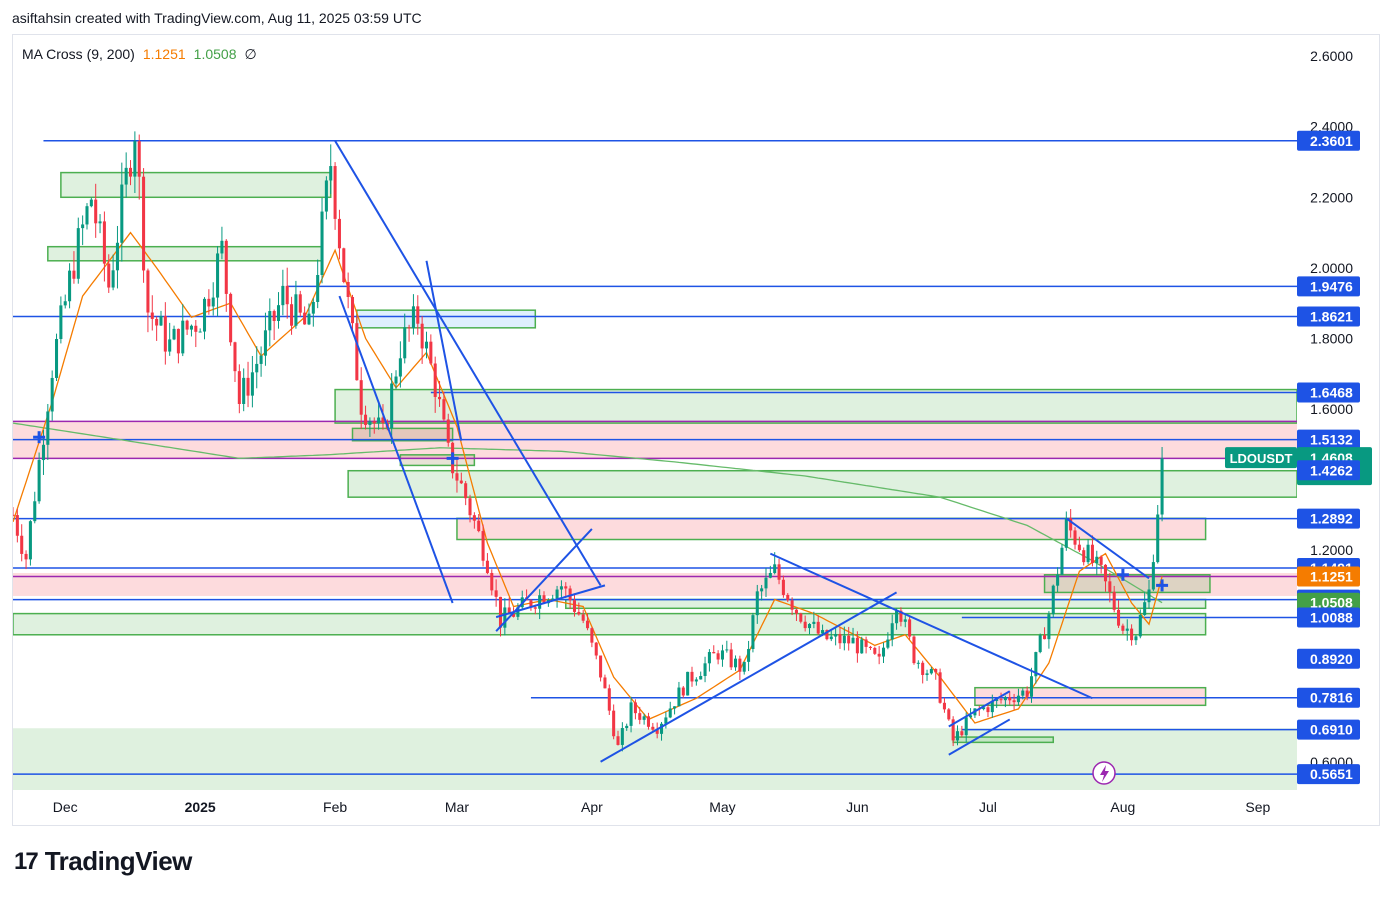 The width and height of the screenshot is (1392, 900). I want to click on tradingview-logo-icon: 17, so click(26, 861).